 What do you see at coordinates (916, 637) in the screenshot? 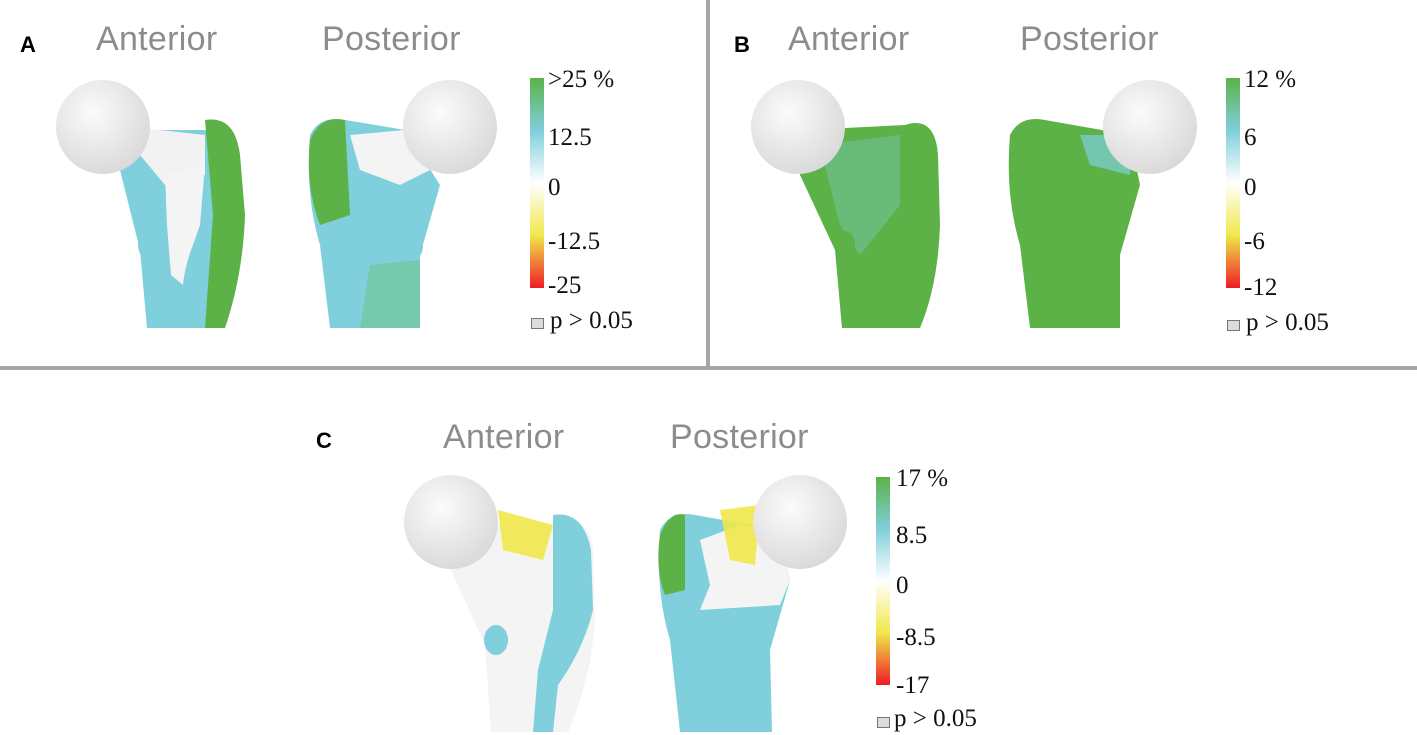
I see `colorbar-lower-label: -8.5` at bounding box center [916, 637].